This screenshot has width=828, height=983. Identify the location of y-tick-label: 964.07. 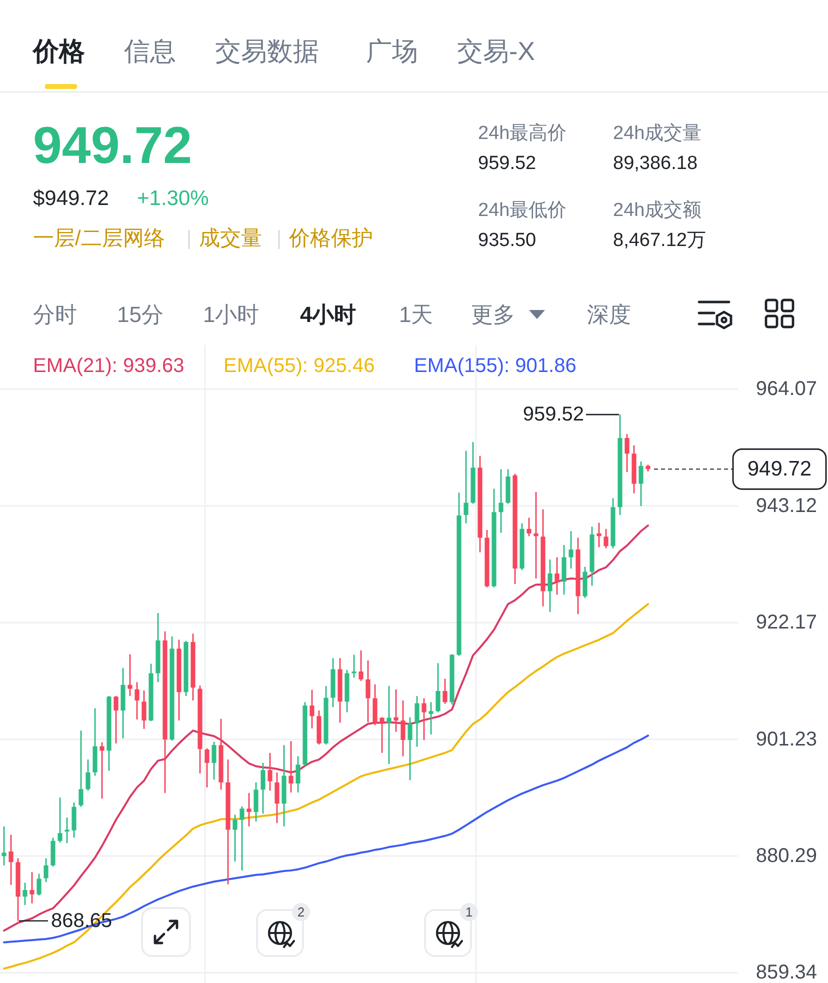
(786, 389).